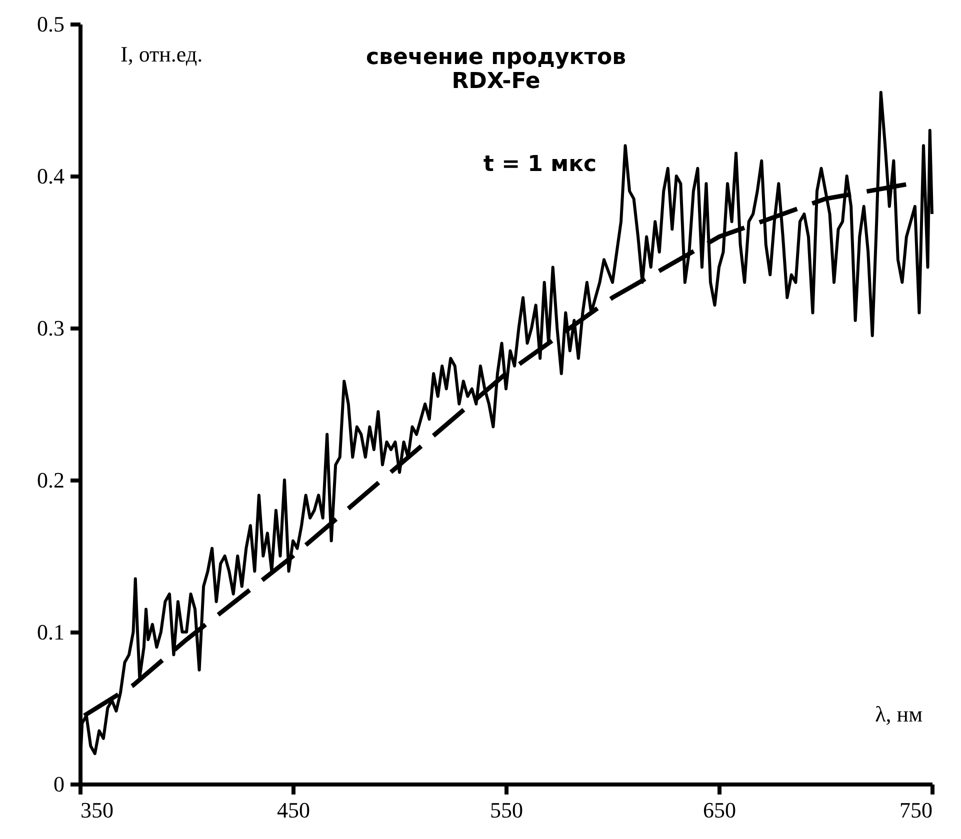 This screenshot has width=961, height=839. Describe the element at coordinates (540, 164) in the screenshot. I see `annotation: t = 1 мкс` at that location.